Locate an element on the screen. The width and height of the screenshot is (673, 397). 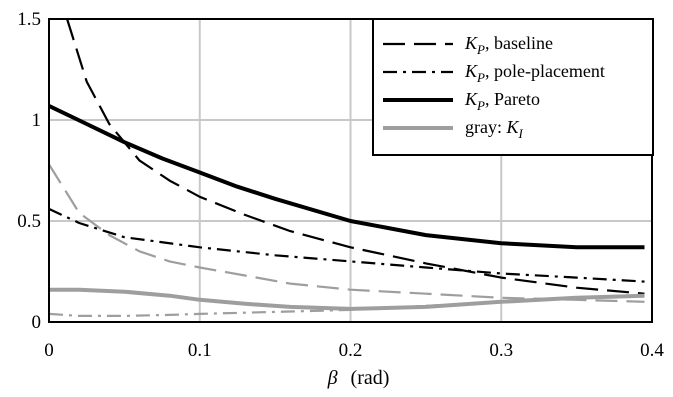
x-tick-label: 0 is located at coordinates (49, 350).